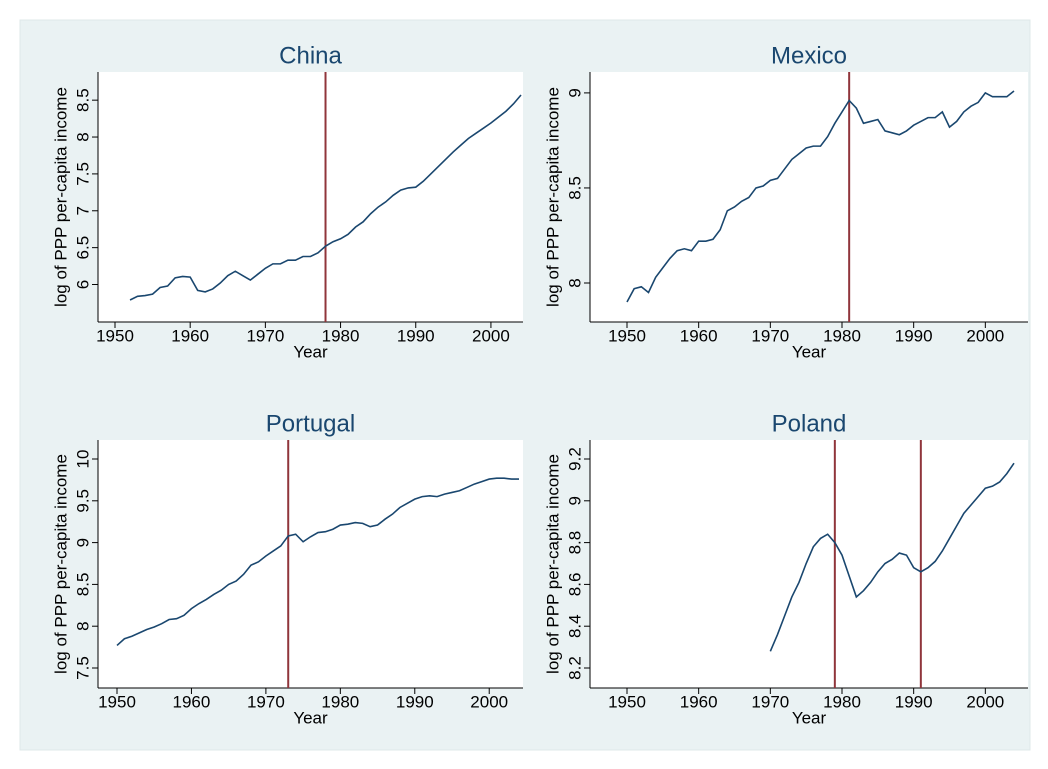 The width and height of the screenshot is (1048, 769). Describe the element at coordinates (82, 248) in the screenshot. I see `y-tick-label: 6.5` at that location.